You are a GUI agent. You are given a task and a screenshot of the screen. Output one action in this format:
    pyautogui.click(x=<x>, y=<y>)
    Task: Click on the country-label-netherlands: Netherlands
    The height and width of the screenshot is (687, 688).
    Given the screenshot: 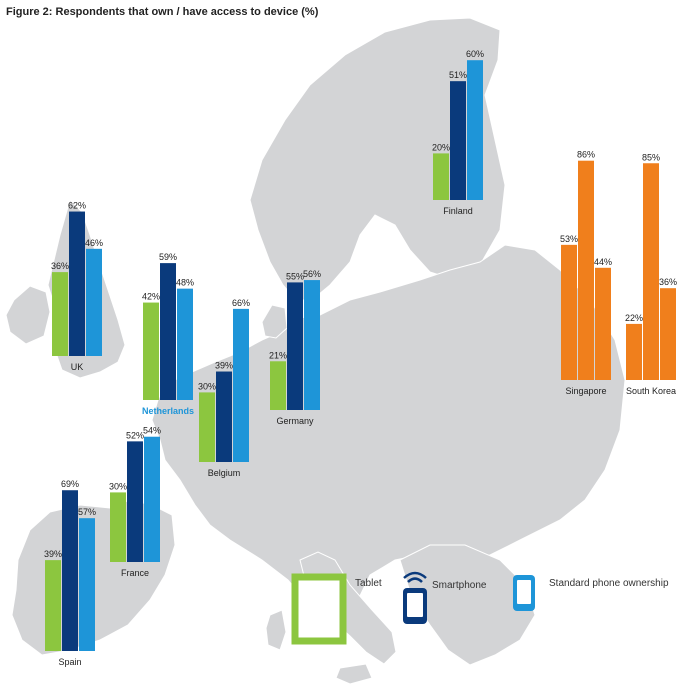 What is the action you would take?
    pyautogui.click(x=168, y=411)
    